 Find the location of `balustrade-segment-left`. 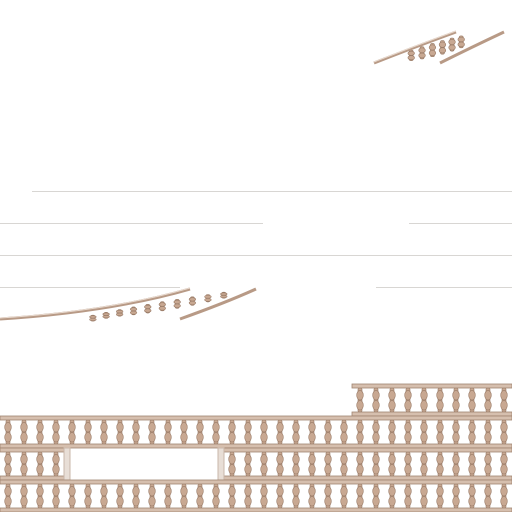

balustrade-segment-left is located at coordinates (32, 464).